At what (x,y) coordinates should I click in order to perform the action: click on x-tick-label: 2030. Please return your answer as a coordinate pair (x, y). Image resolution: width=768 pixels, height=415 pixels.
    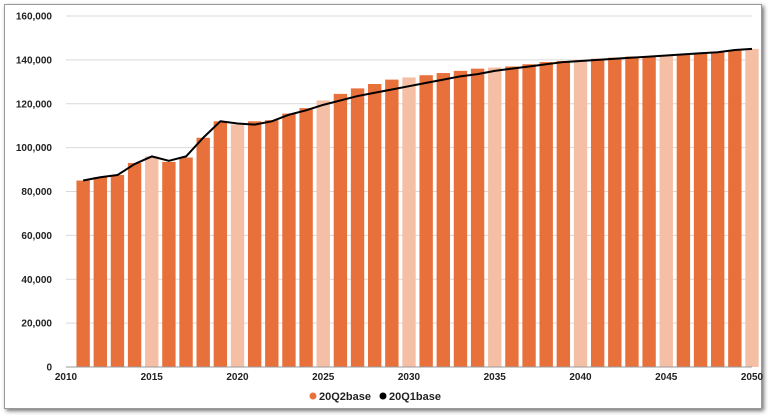
    Looking at the image, I should click on (409, 377).